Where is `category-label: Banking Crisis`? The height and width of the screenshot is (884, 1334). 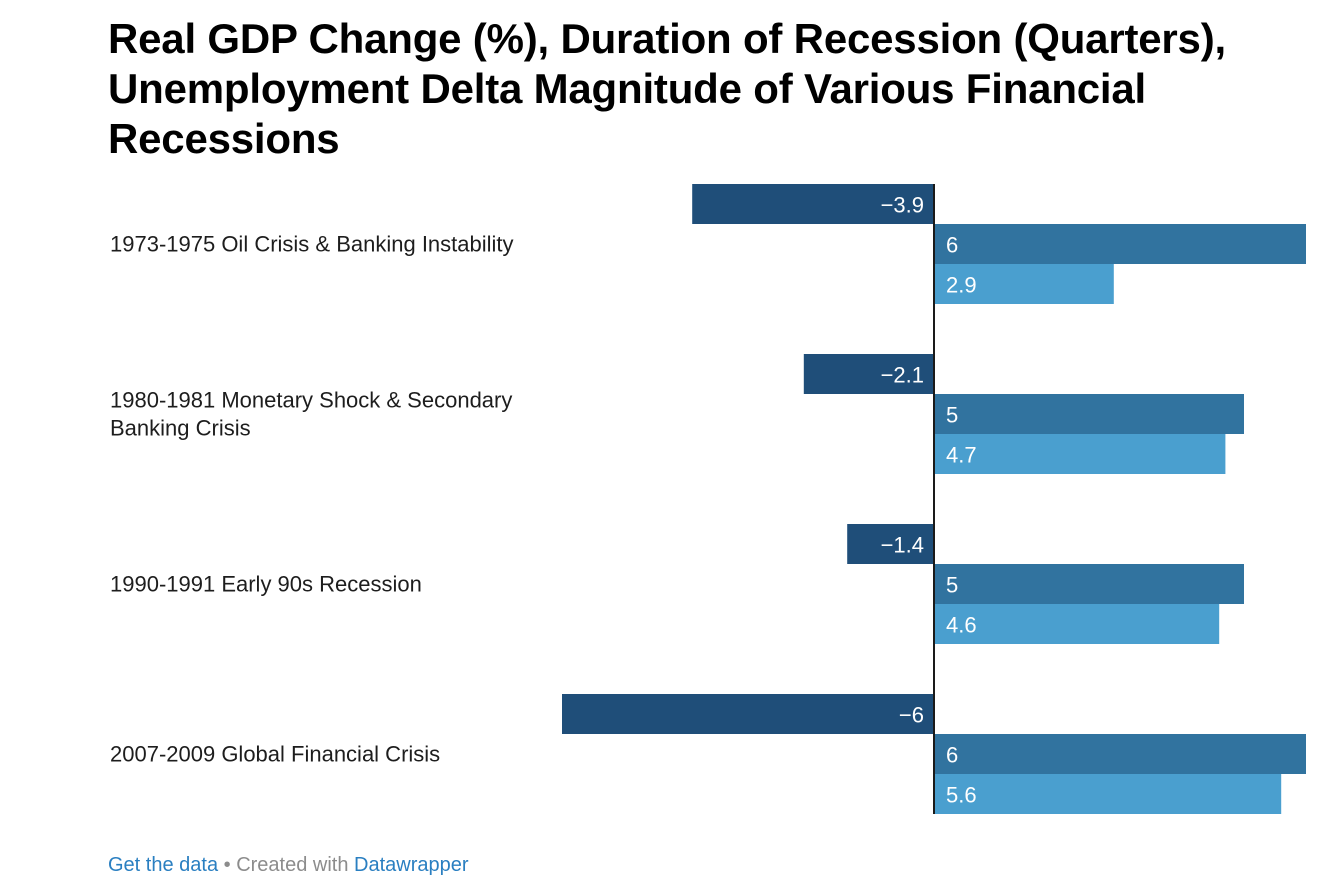
category-label: Banking Crisis is located at coordinates (180, 428).